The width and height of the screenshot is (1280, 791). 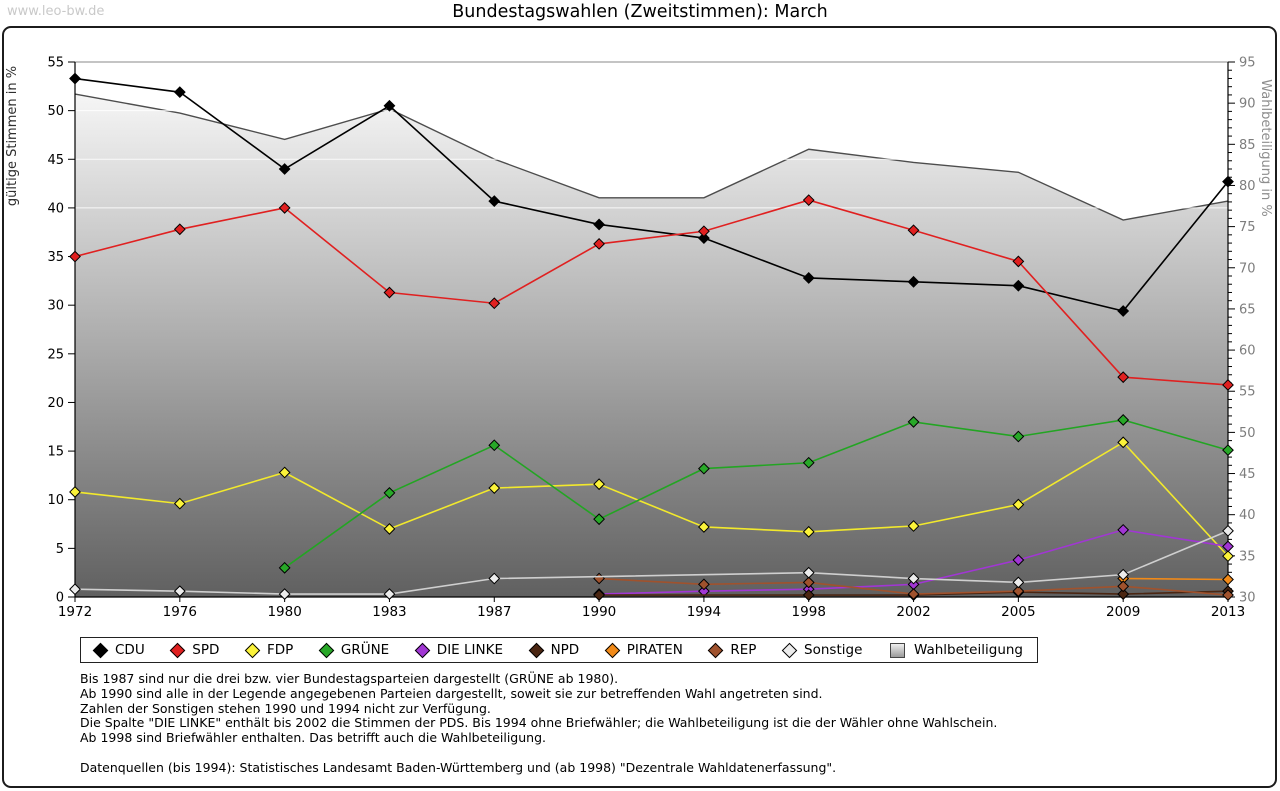 I want to click on x-tick-label: 1972, so click(x=75, y=612).